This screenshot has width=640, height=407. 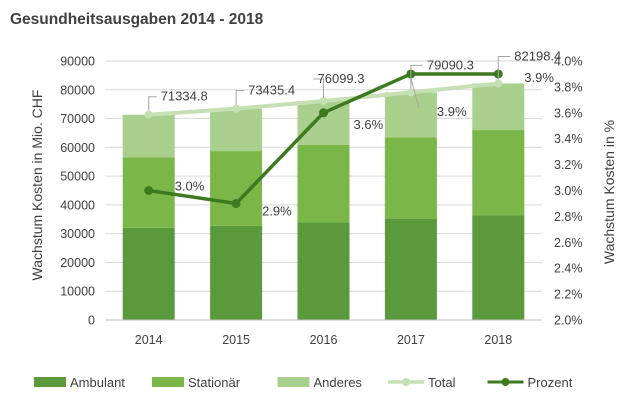 I want to click on y-tick-label-left: 60000, so click(x=77, y=148).